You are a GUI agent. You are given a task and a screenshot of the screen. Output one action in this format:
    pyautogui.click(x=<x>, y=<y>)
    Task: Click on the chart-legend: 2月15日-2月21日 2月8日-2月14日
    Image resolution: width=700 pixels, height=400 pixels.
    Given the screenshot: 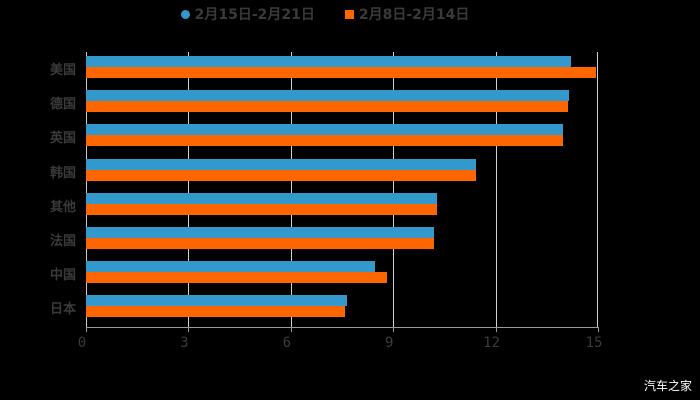 What is the action you would take?
    pyautogui.click(x=350, y=14)
    